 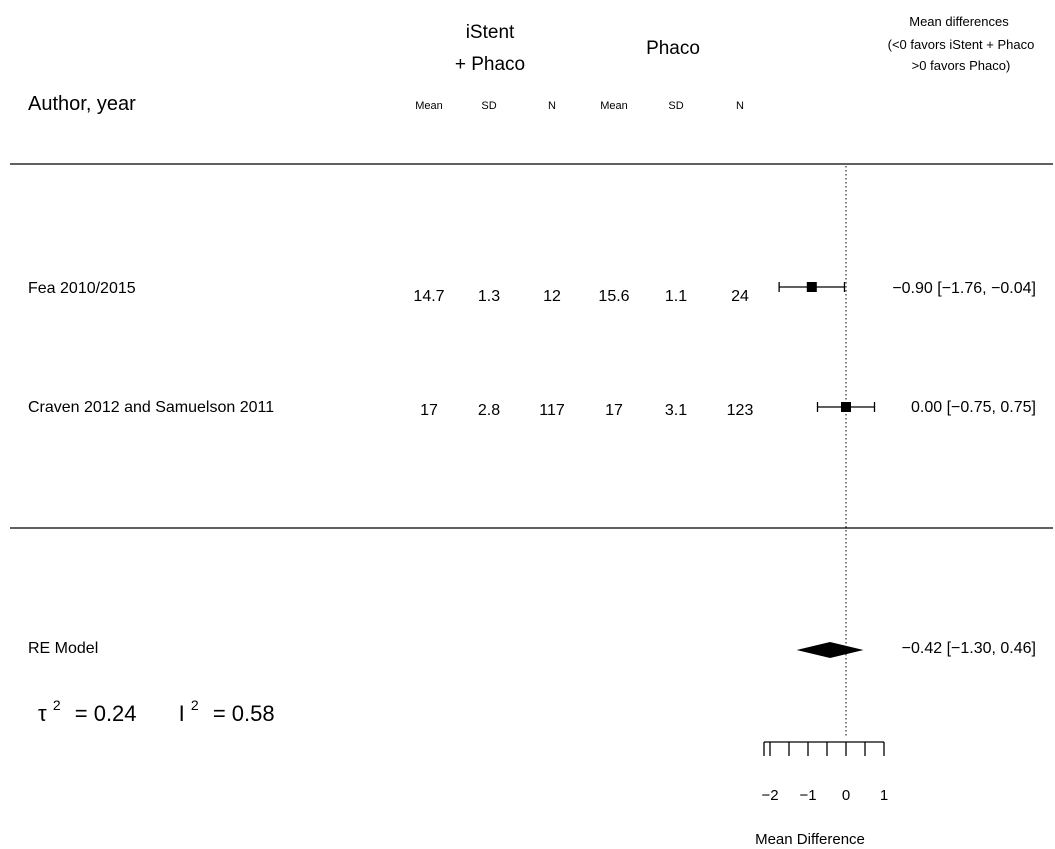 I want to click on tau-value: = 0.24, so click(x=106, y=713).